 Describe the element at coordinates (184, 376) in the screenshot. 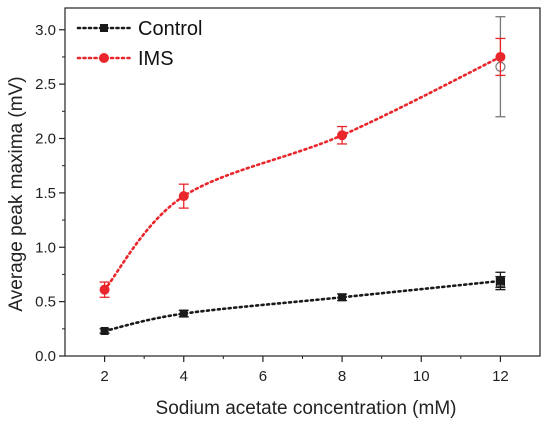

I see `x-tick-label: 4` at that location.